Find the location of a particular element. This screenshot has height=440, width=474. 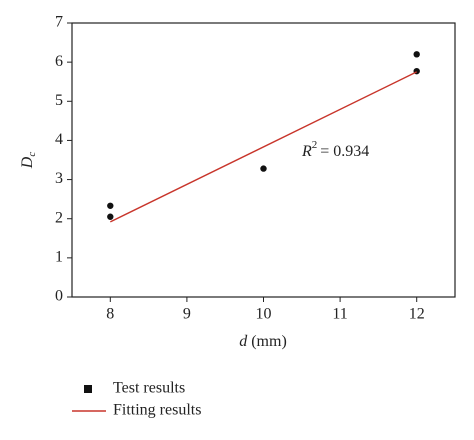

y-label-var: D is located at coordinates (27, 162).